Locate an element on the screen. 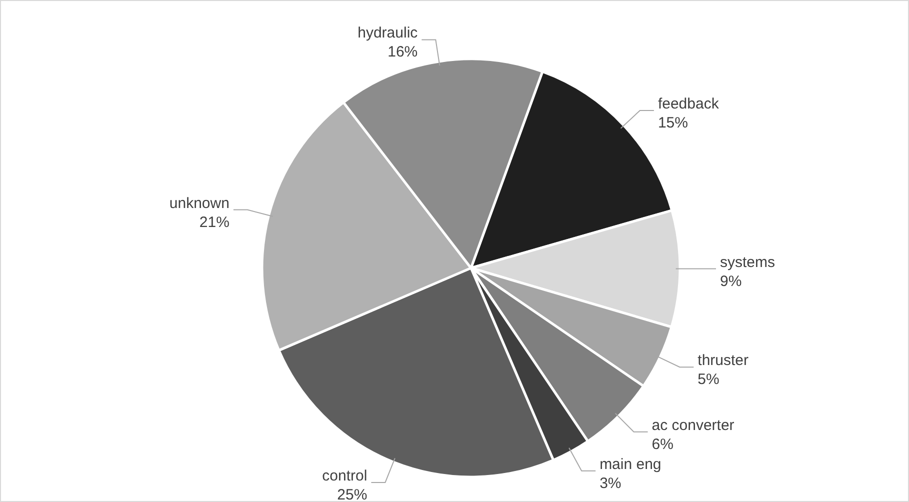 The width and height of the screenshot is (909, 502). data-label: 5% is located at coordinates (709, 379).